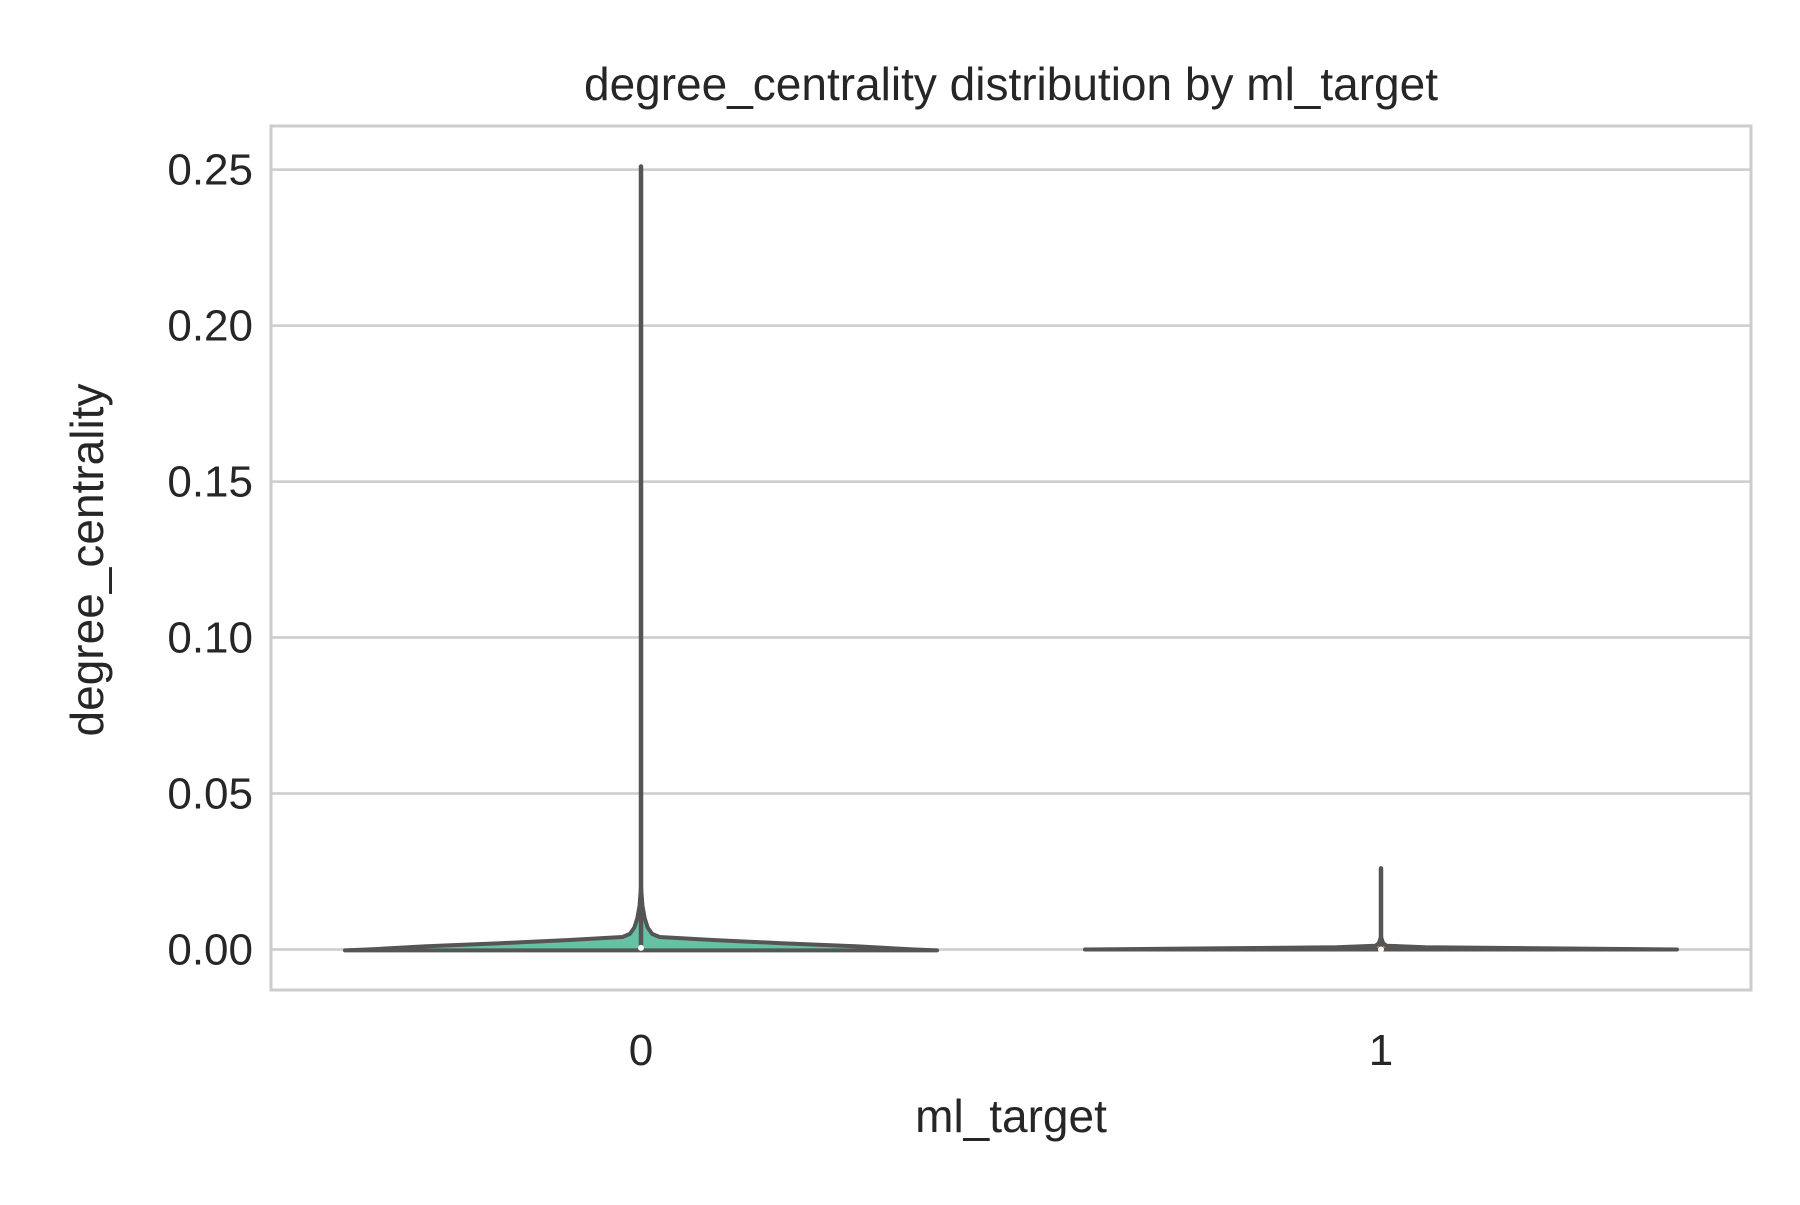  What do you see at coordinates (210, 170) in the screenshot?
I see `y-tick-label: 0.25` at bounding box center [210, 170].